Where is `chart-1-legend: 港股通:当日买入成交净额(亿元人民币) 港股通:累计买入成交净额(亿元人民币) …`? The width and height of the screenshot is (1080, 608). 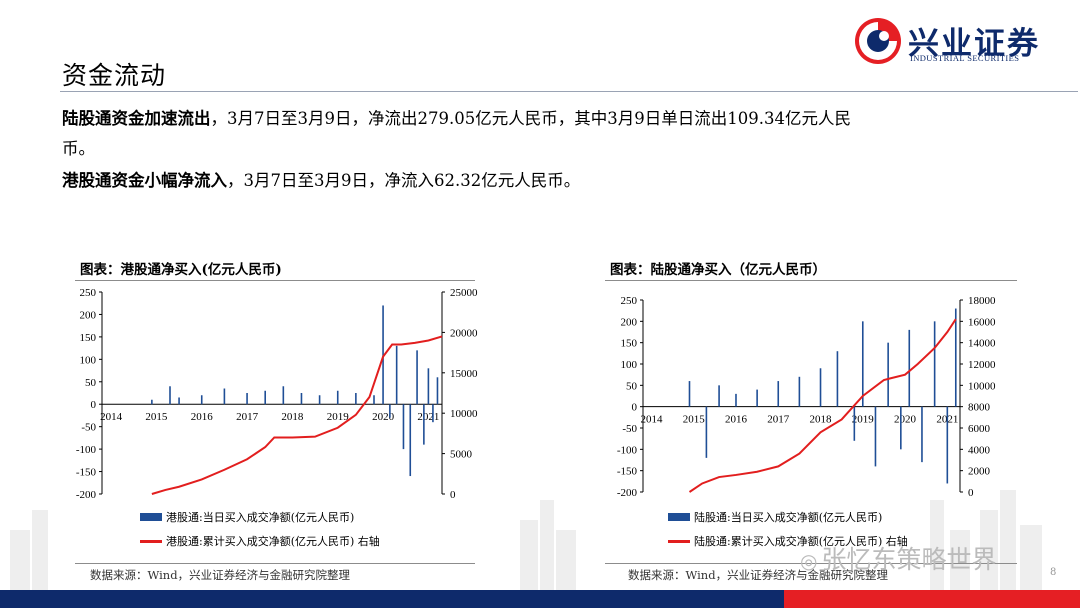 chart-1-legend: 港股通:当日买入成交净额(亿元人民币) 港股通:累计买入成交净额(亿元人民币) … is located at coordinates (260, 529).